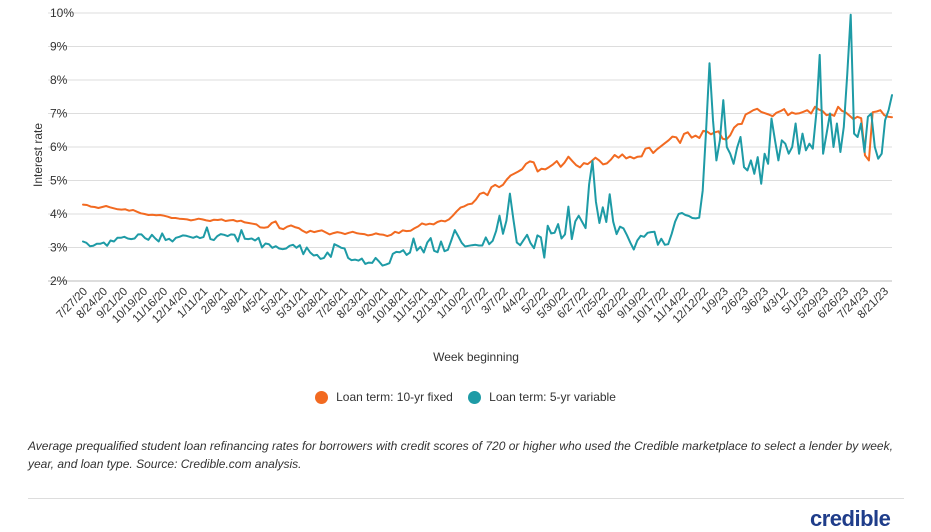  I want to click on y-tick-label: 10%, so click(62, 13).